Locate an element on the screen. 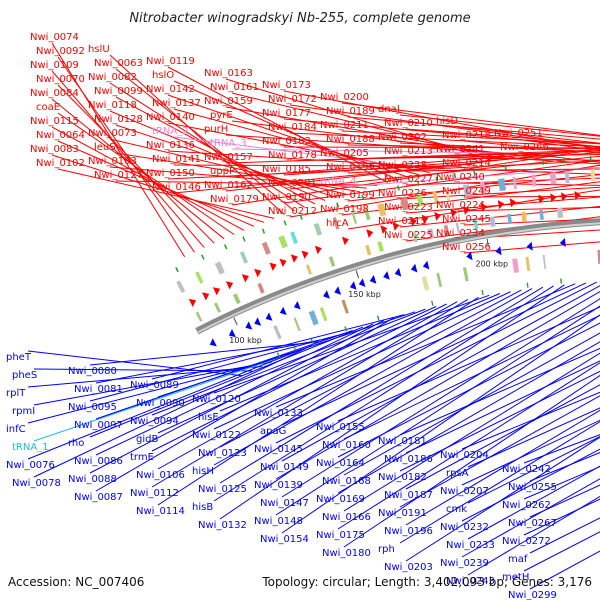  gene-label: rho is located at coordinates (76, 443).